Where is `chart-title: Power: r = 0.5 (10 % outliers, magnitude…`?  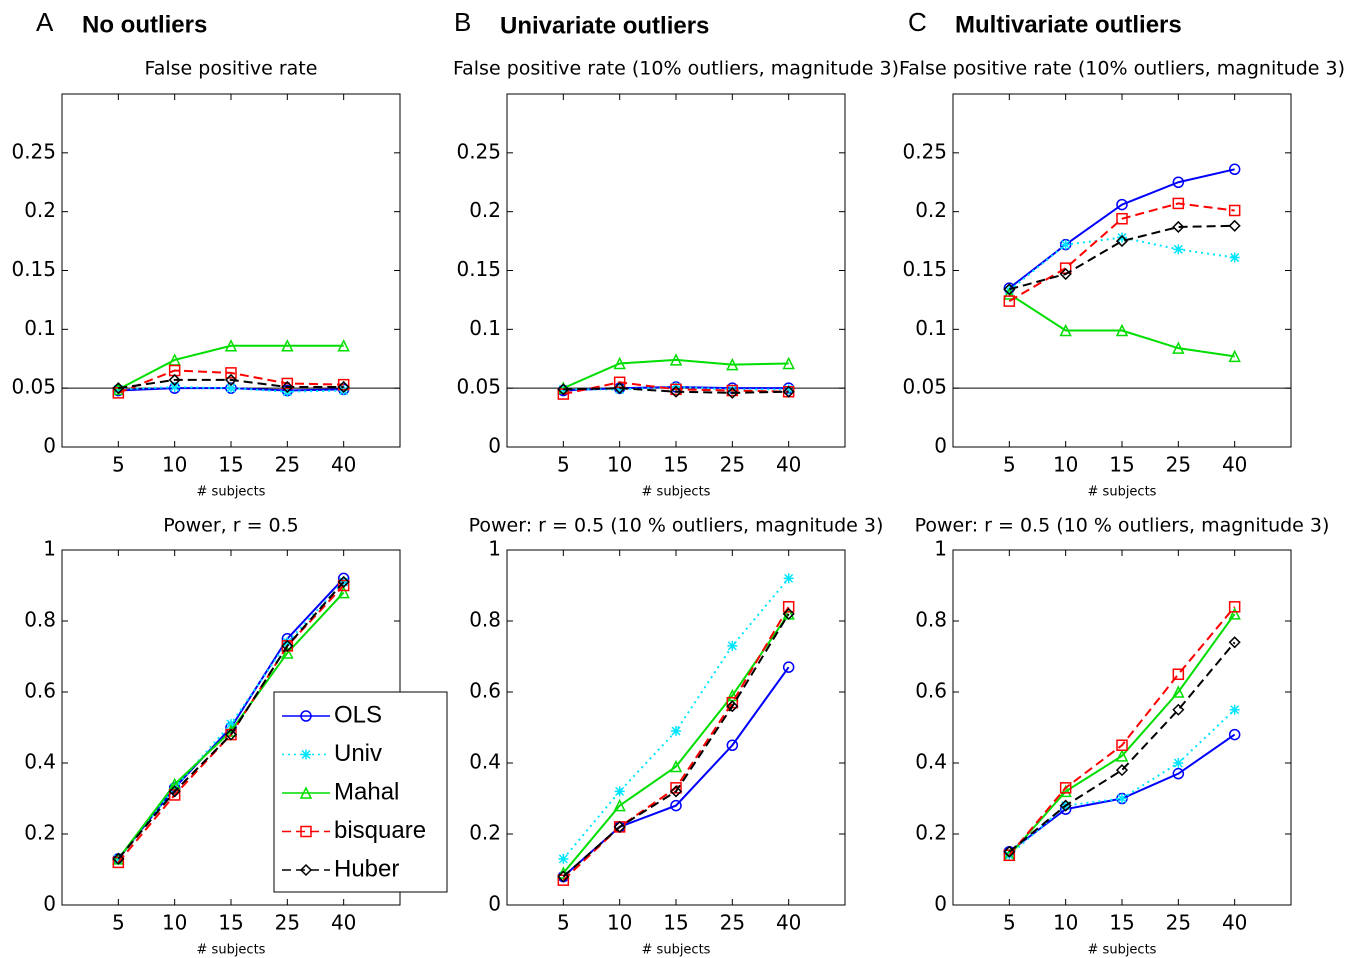 chart-title: Power: r = 0.5 (10 % outliers, magnitude… is located at coordinates (676, 526).